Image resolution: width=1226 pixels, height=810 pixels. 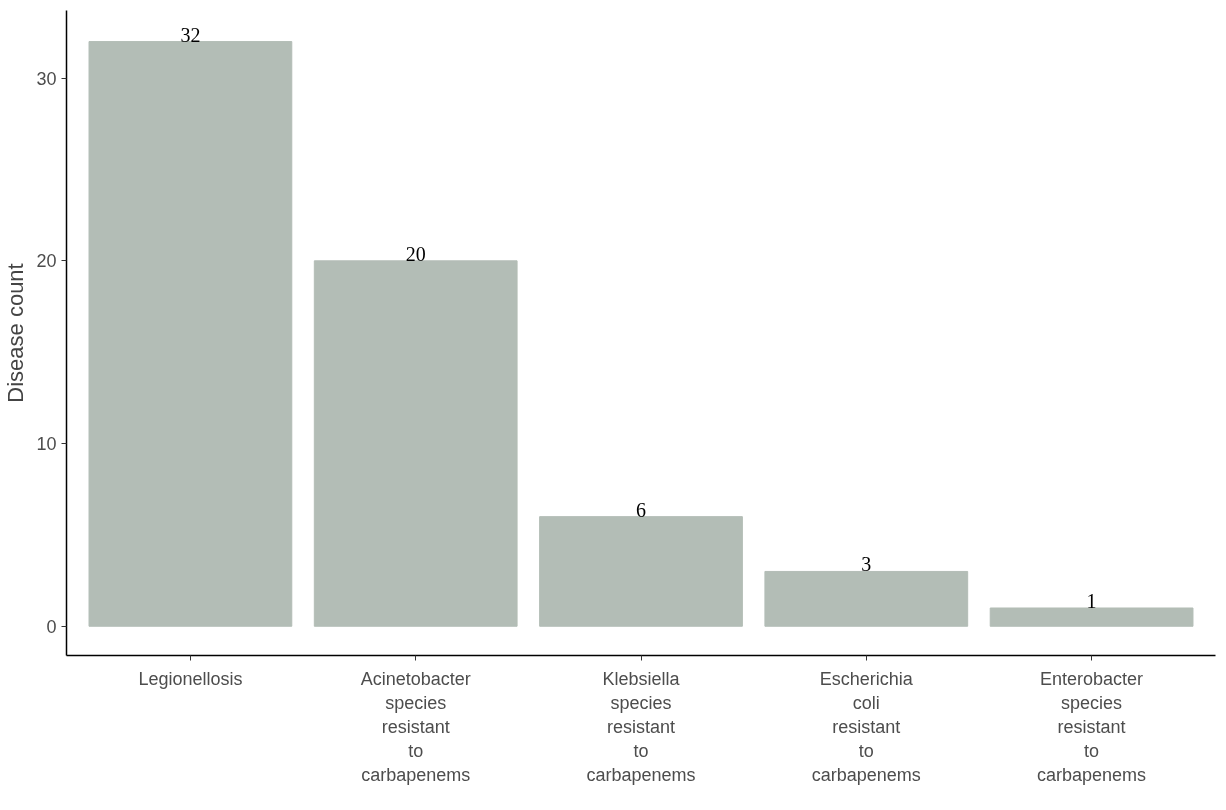 I want to click on x-tick-label: Acinetobacter species resistant to carbapenems, so click(x=415, y=726).